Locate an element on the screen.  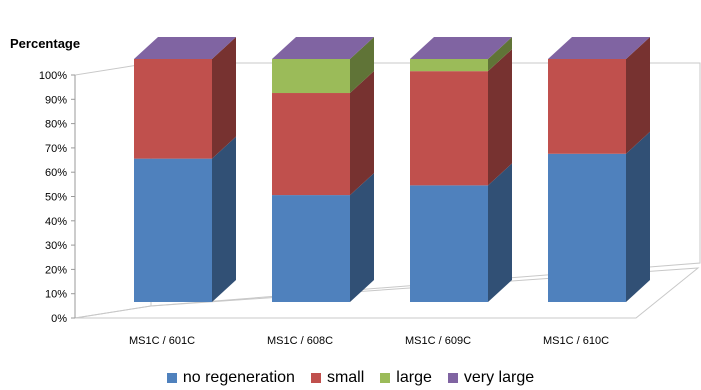
y-axis-title: Percentage is located at coordinates (45, 43).